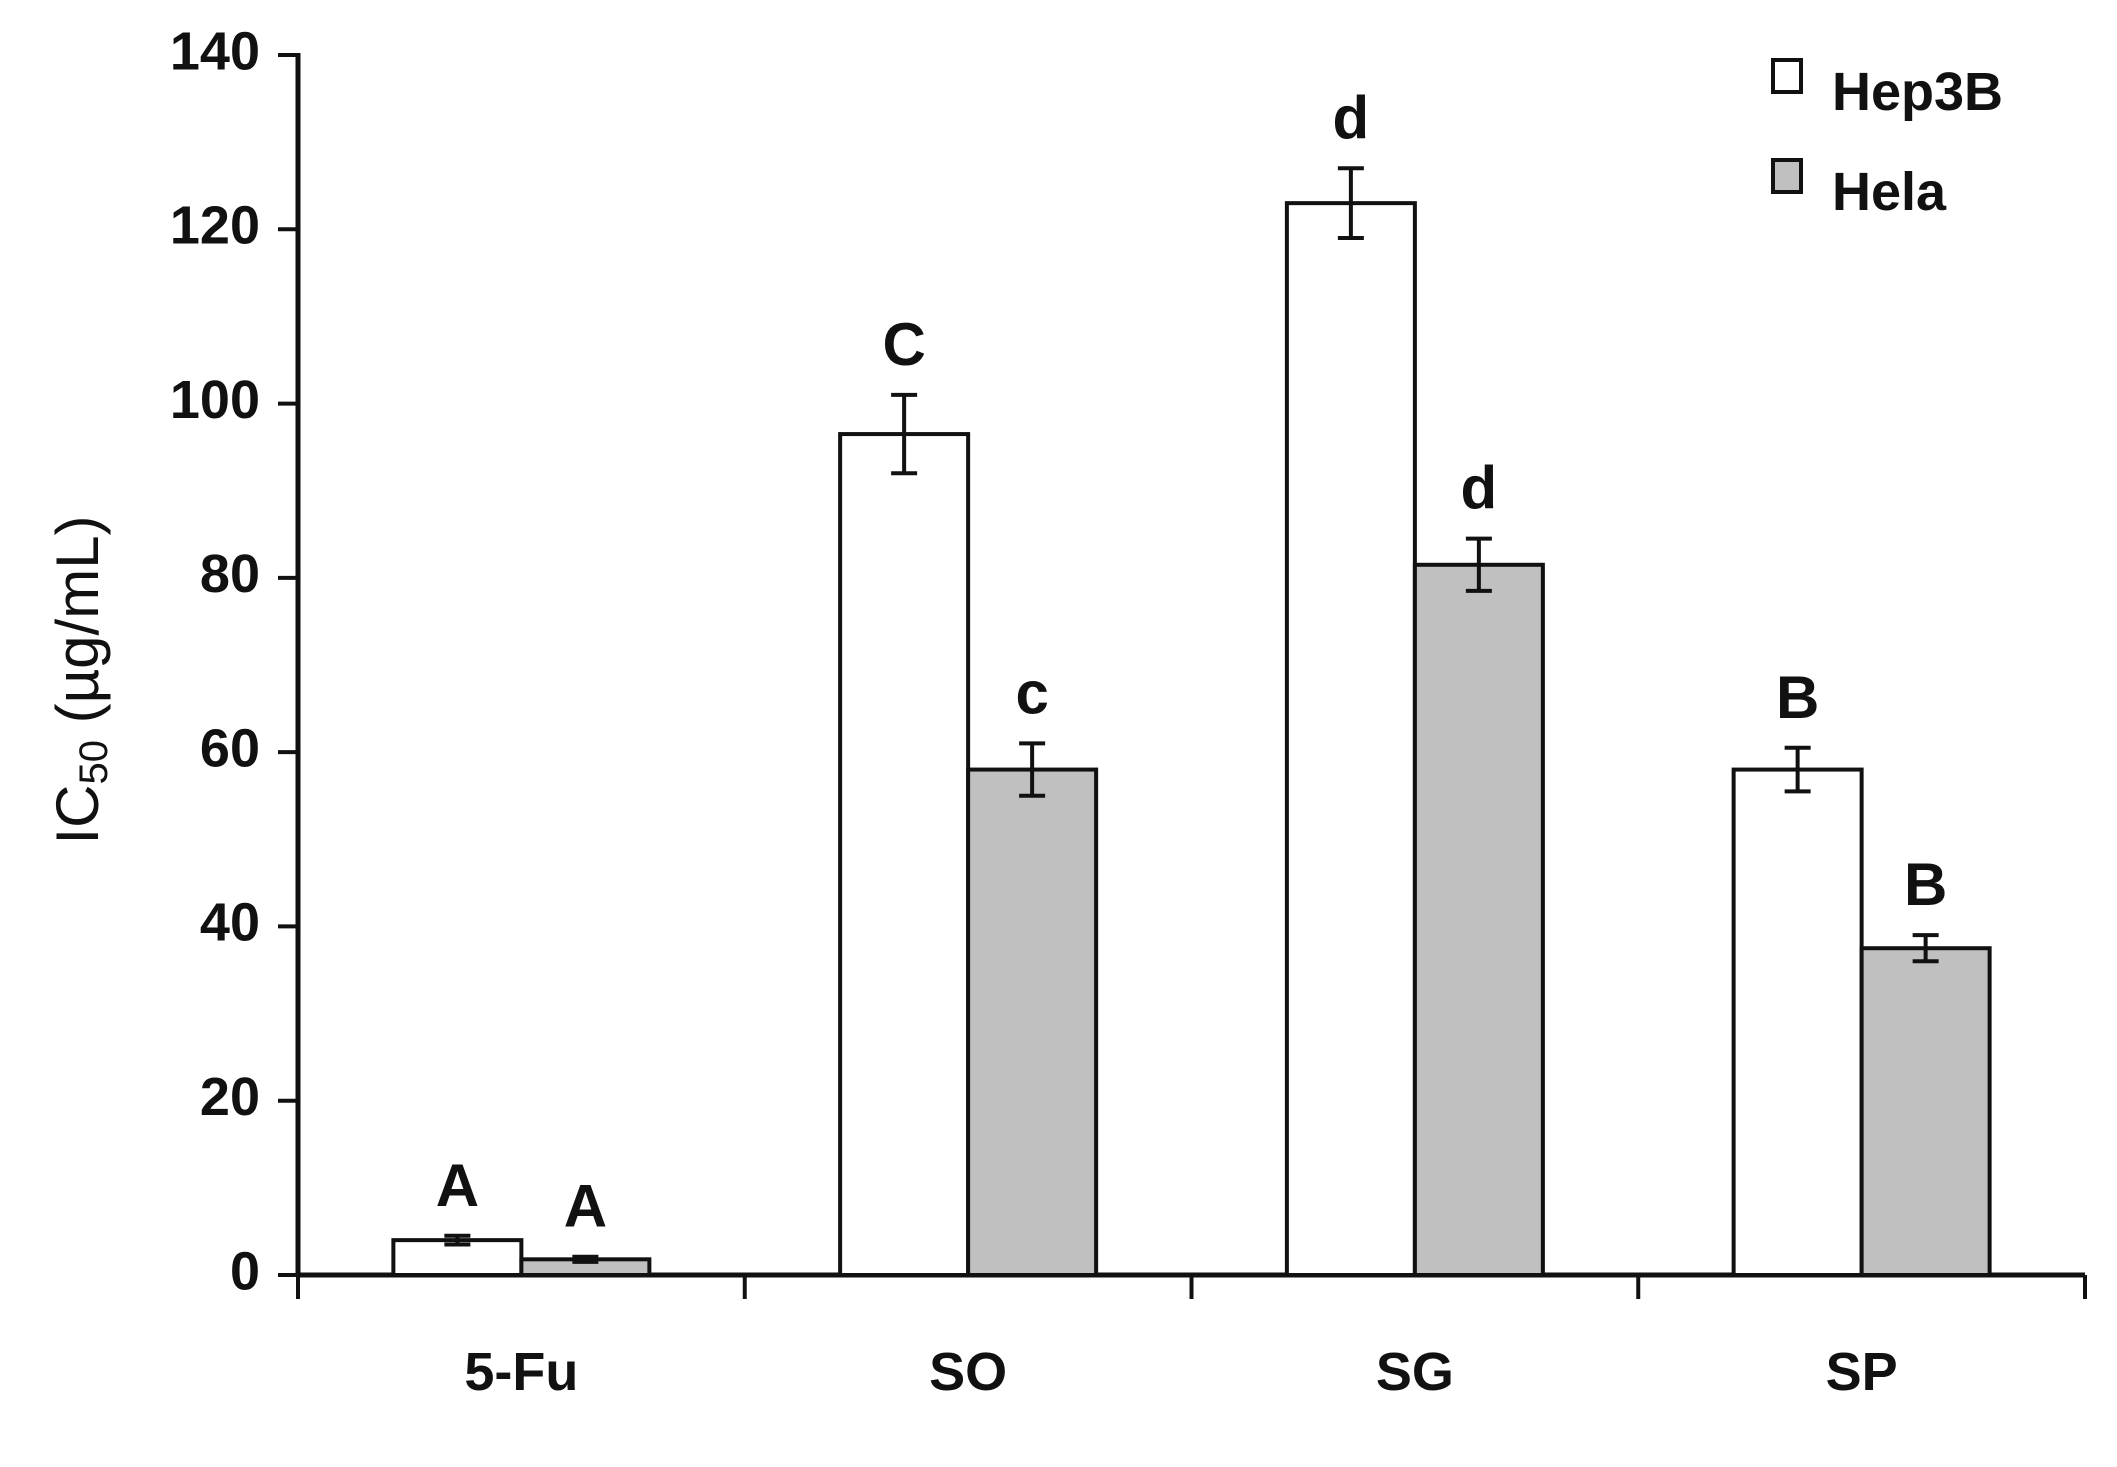  Describe the element at coordinates (245, 1271) in the screenshot. I see `y-tick-label: 0` at that location.